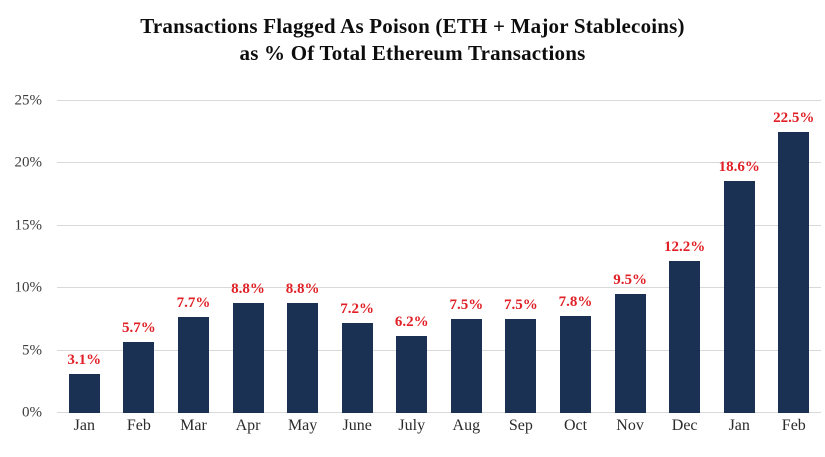 This screenshot has height=457, width=825. Describe the element at coordinates (84, 257) in the screenshot. I see `bar-column: 3.1%` at that location.